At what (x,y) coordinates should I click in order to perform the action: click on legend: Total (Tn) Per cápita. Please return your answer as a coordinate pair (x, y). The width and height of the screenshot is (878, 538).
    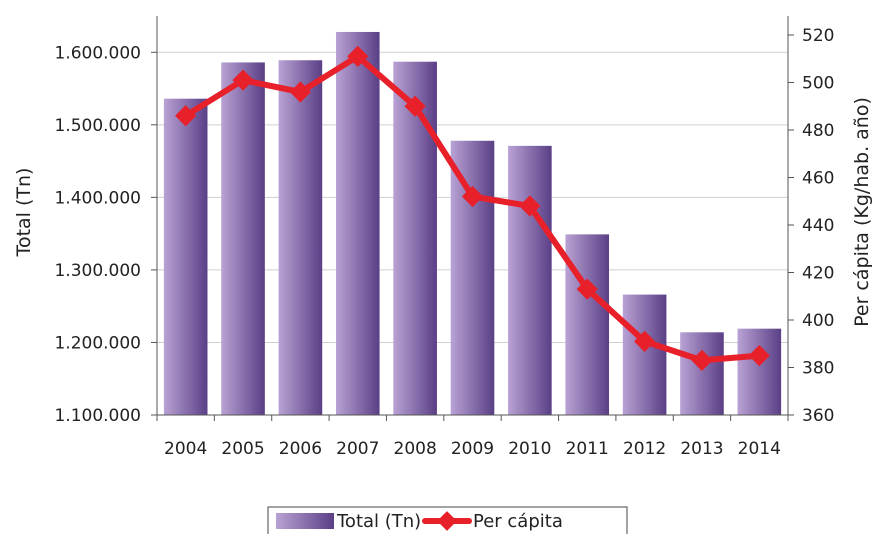
    Looking at the image, I should click on (447, 522).